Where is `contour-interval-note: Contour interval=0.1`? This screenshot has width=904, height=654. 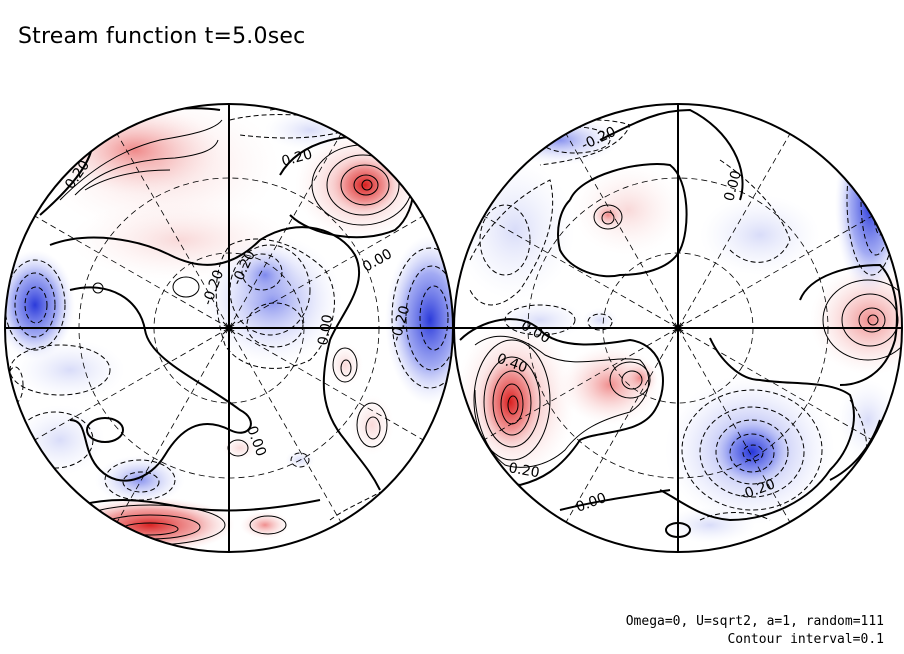
contour-interval-note: Contour interval=0.1 is located at coordinates (805, 639).